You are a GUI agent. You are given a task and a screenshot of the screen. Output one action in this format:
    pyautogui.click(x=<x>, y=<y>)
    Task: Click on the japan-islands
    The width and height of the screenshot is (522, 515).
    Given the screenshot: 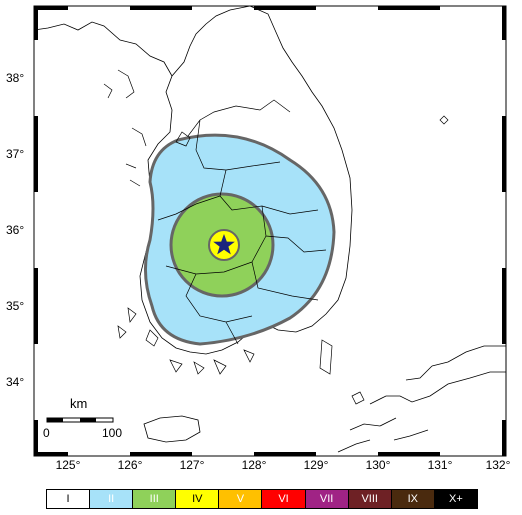 What is the action you would take?
    pyautogui.click(x=400, y=260)
    